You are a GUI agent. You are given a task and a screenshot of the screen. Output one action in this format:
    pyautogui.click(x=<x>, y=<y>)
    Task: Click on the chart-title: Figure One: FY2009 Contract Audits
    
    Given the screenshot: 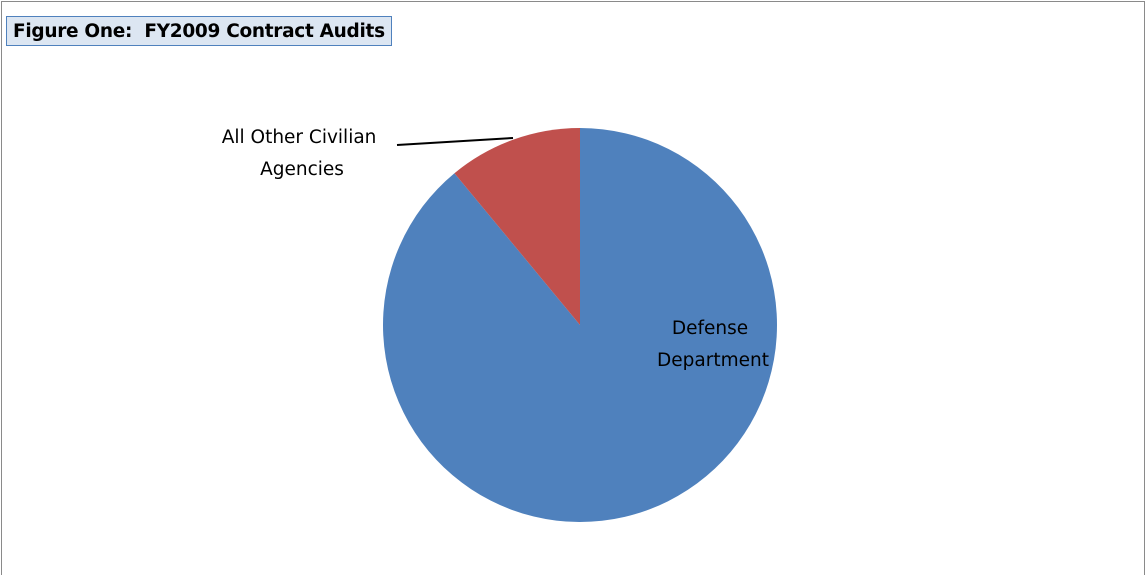 What is the action you would take?
    pyautogui.click(x=199, y=31)
    